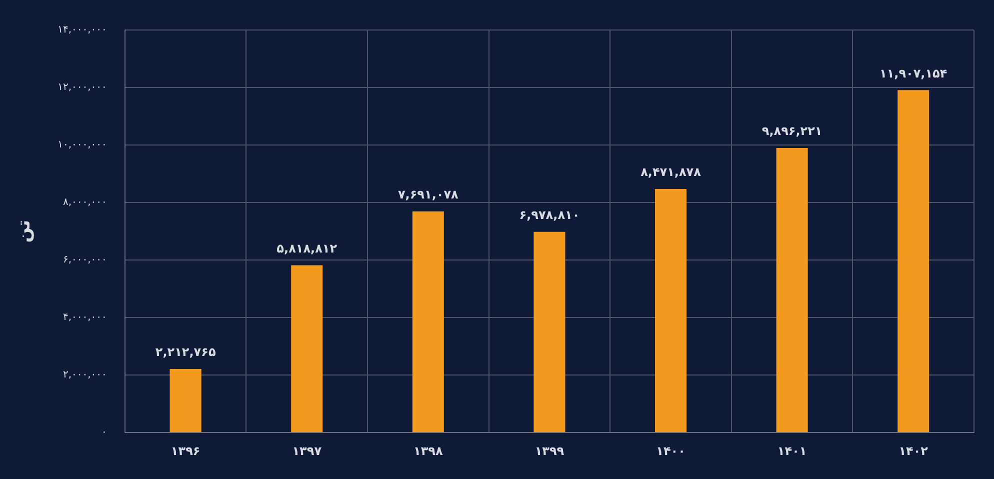  I want to click on y-axis-title: تن, so click(23, 231).